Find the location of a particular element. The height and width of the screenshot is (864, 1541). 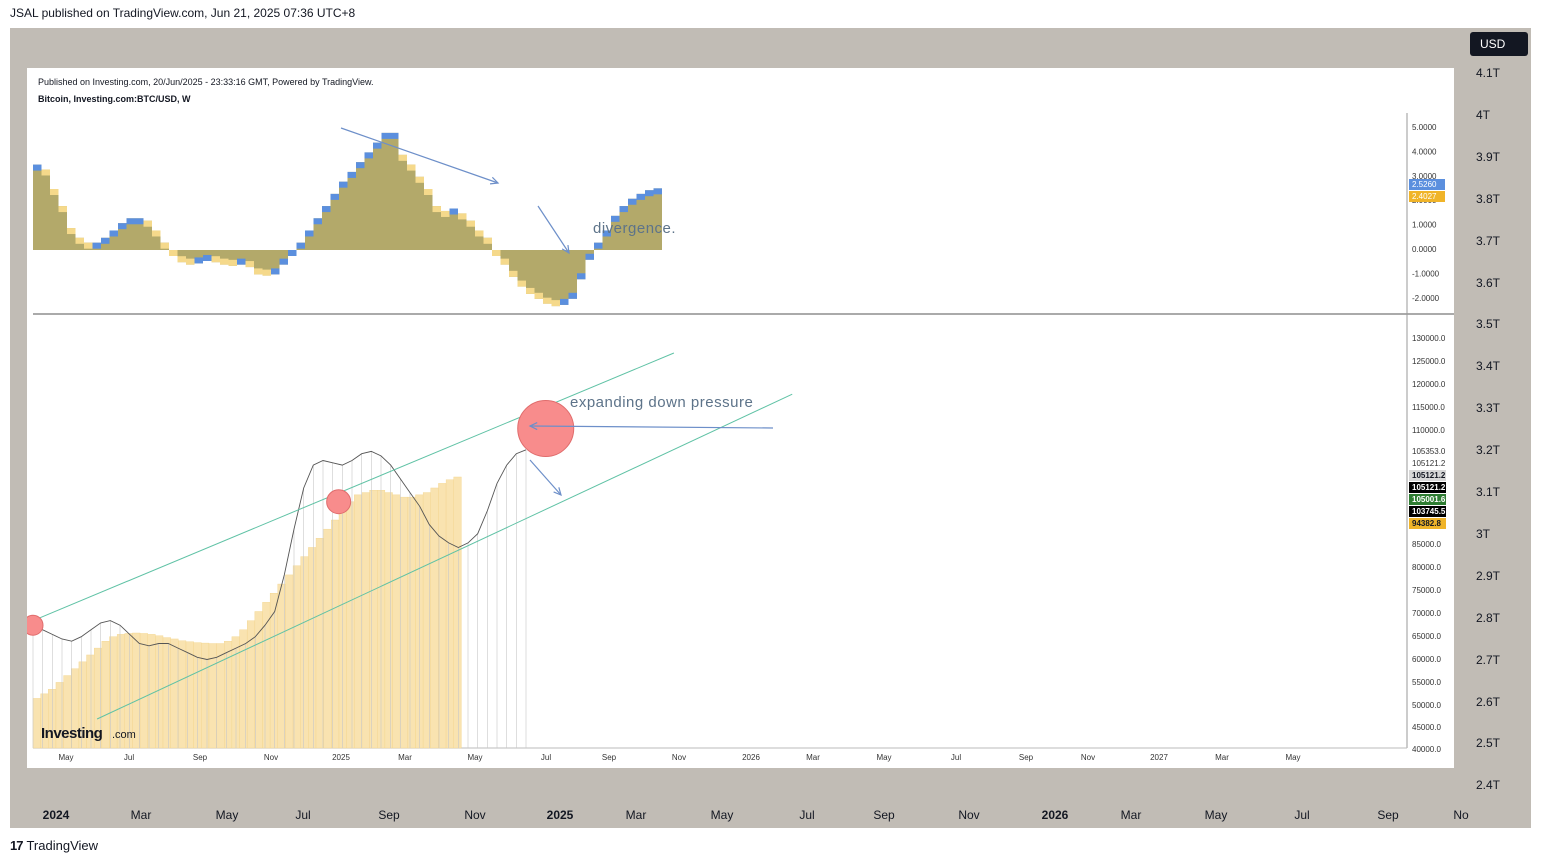

tradingview-logo-icon: 17 is located at coordinates (17, 845).